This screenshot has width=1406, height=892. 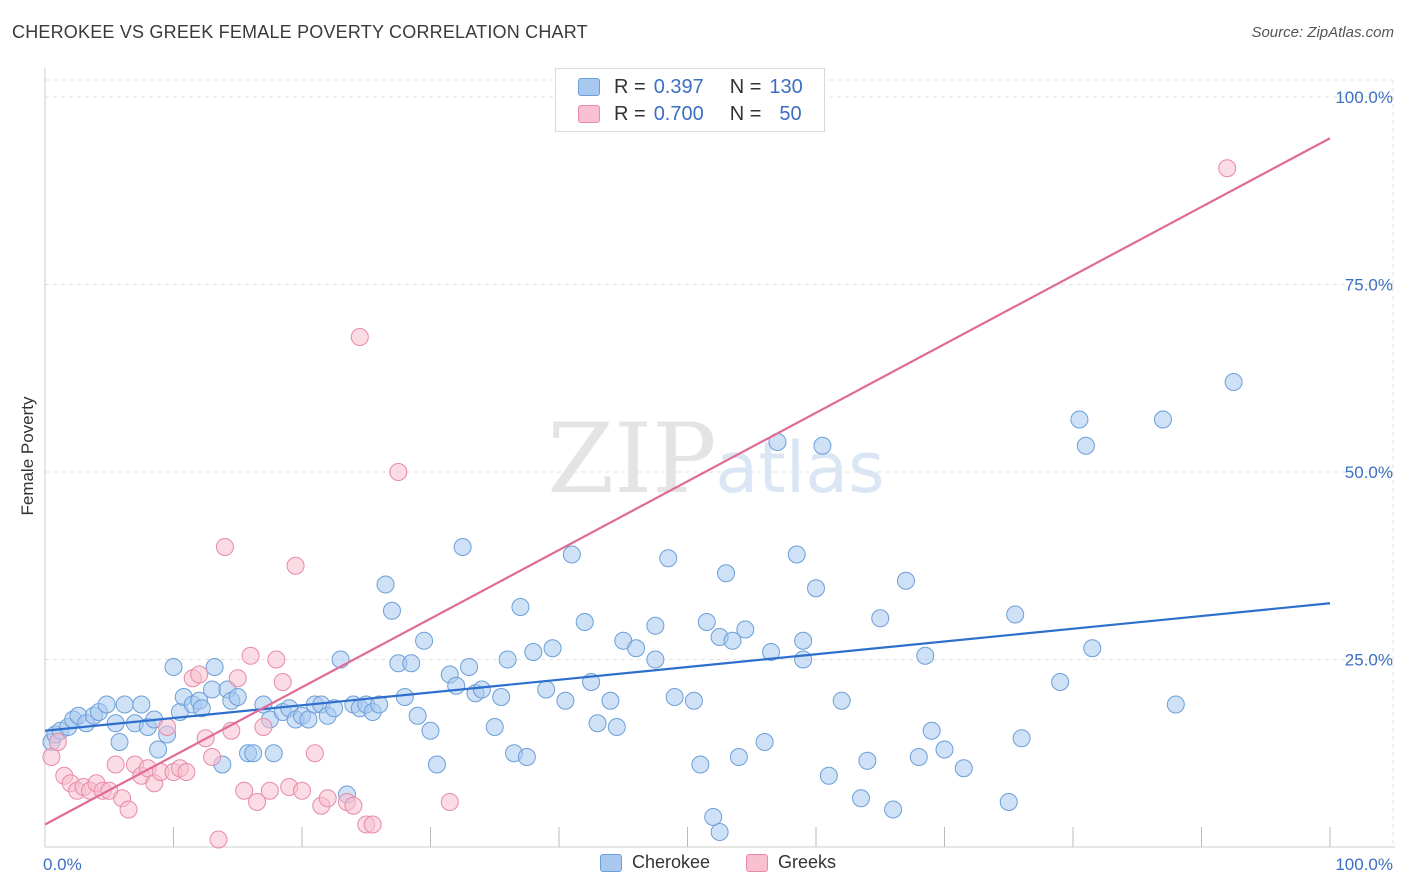 What do you see at coordinates (1322, 32) in the screenshot?
I see `source-label: Source: ZipAtlas.com` at bounding box center [1322, 32].